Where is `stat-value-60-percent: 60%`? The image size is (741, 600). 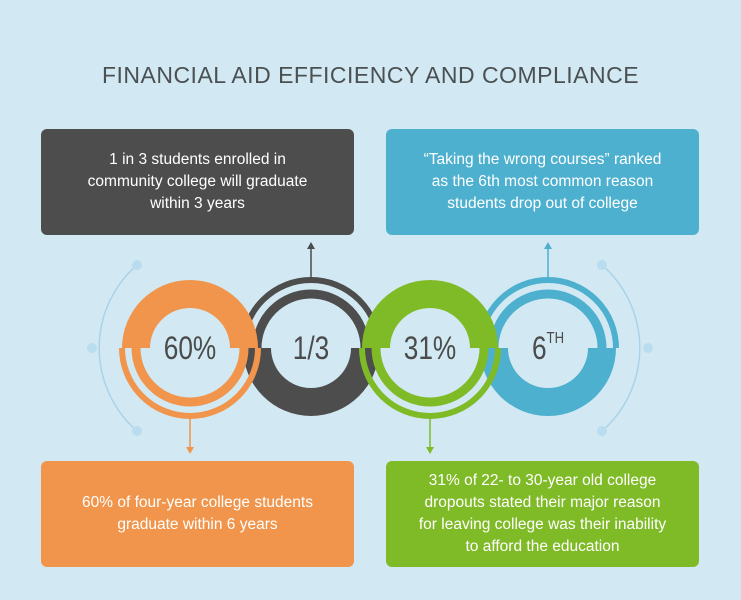
stat-value-60-percent: 60% is located at coordinates (190, 348).